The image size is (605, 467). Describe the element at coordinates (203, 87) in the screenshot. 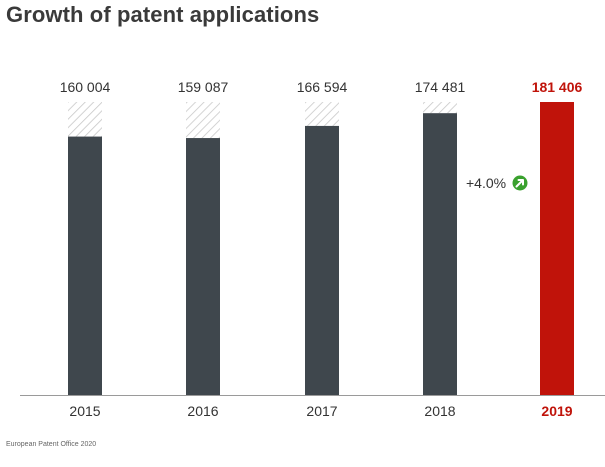

I see `value-label-2016: 159 087` at that location.